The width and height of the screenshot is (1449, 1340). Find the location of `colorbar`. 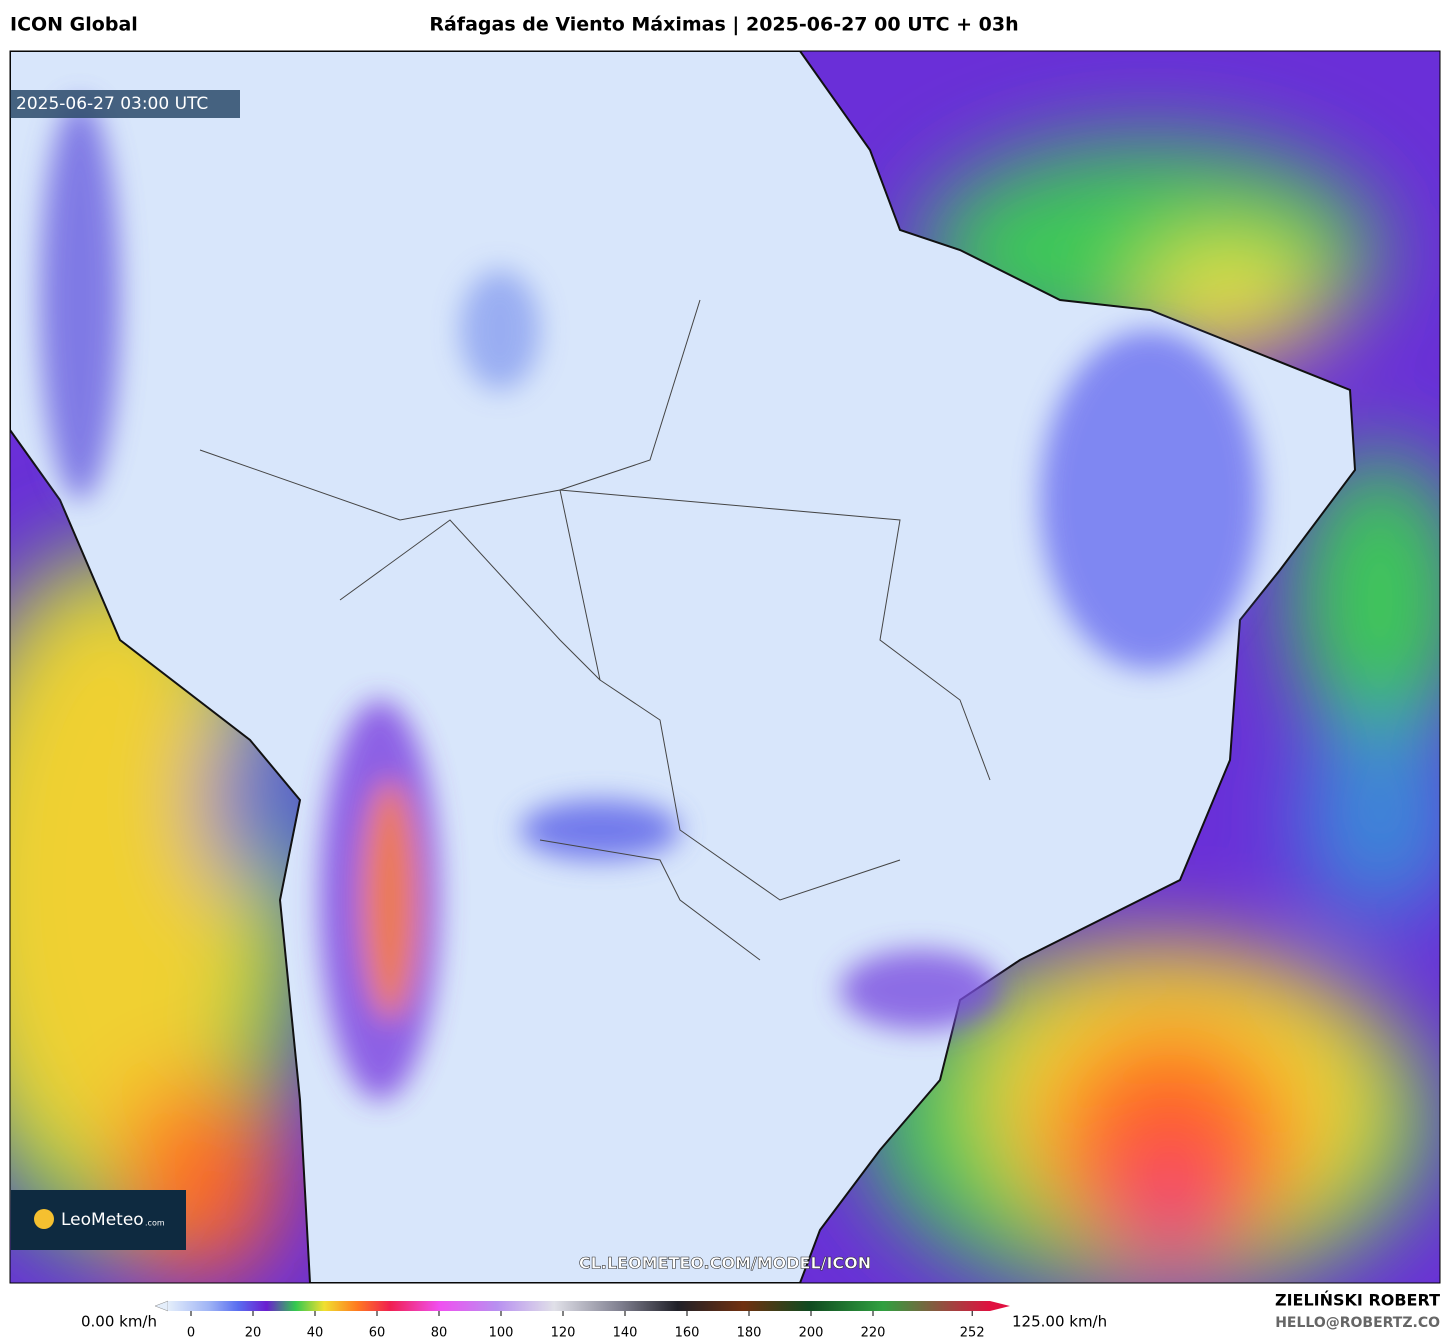

colorbar is located at coordinates (579, 1306).